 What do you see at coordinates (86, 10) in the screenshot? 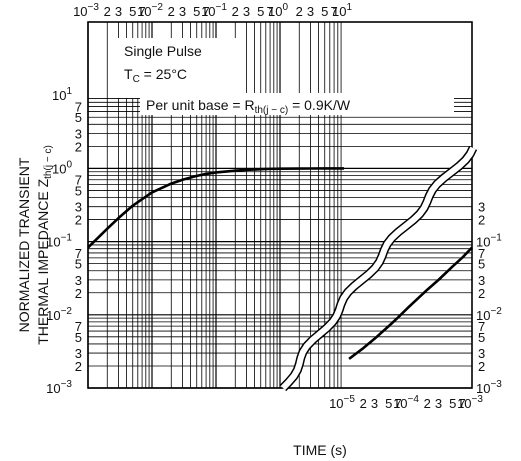
I see `top-axis-decade-label: 10⁻³` at bounding box center [86, 10].